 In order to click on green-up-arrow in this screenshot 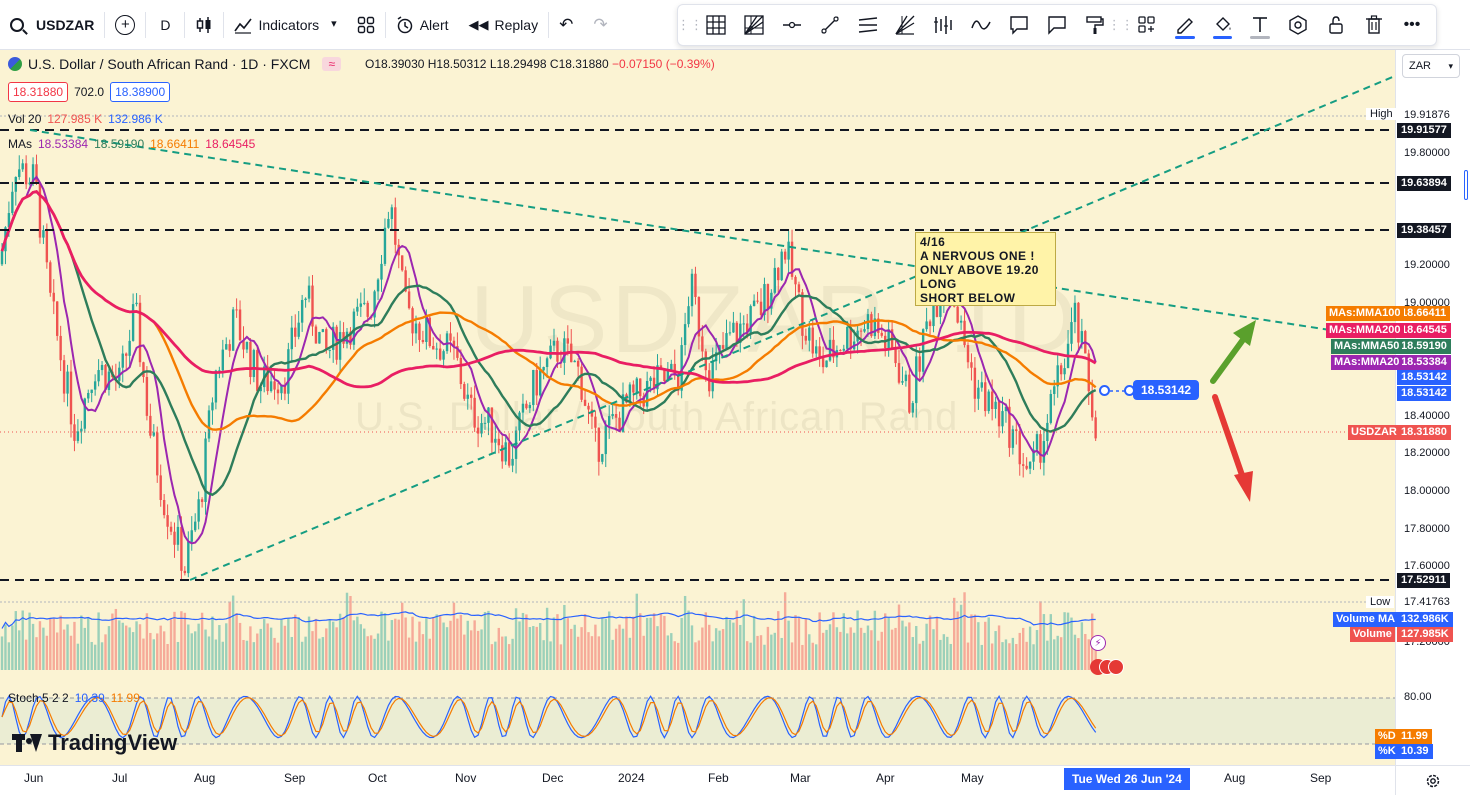, I will do `click(1233, 352)`.